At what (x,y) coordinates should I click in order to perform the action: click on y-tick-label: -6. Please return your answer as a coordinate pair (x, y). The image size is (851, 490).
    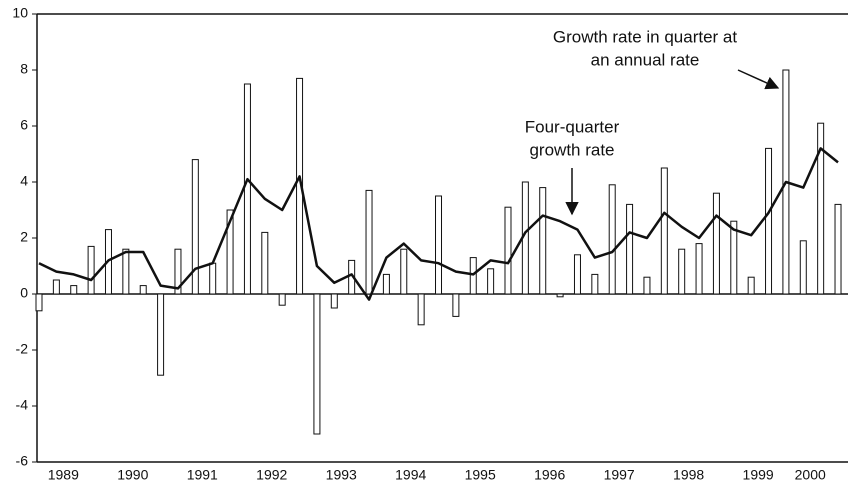
    Looking at the image, I should click on (22, 461).